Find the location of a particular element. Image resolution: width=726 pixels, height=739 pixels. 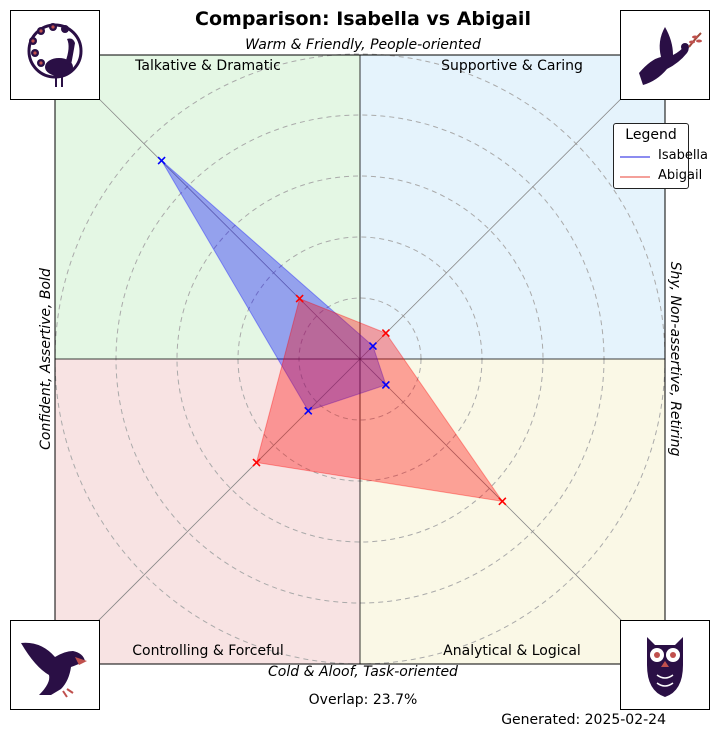

data-point-abigail-top-right is located at coordinates (385, 333).